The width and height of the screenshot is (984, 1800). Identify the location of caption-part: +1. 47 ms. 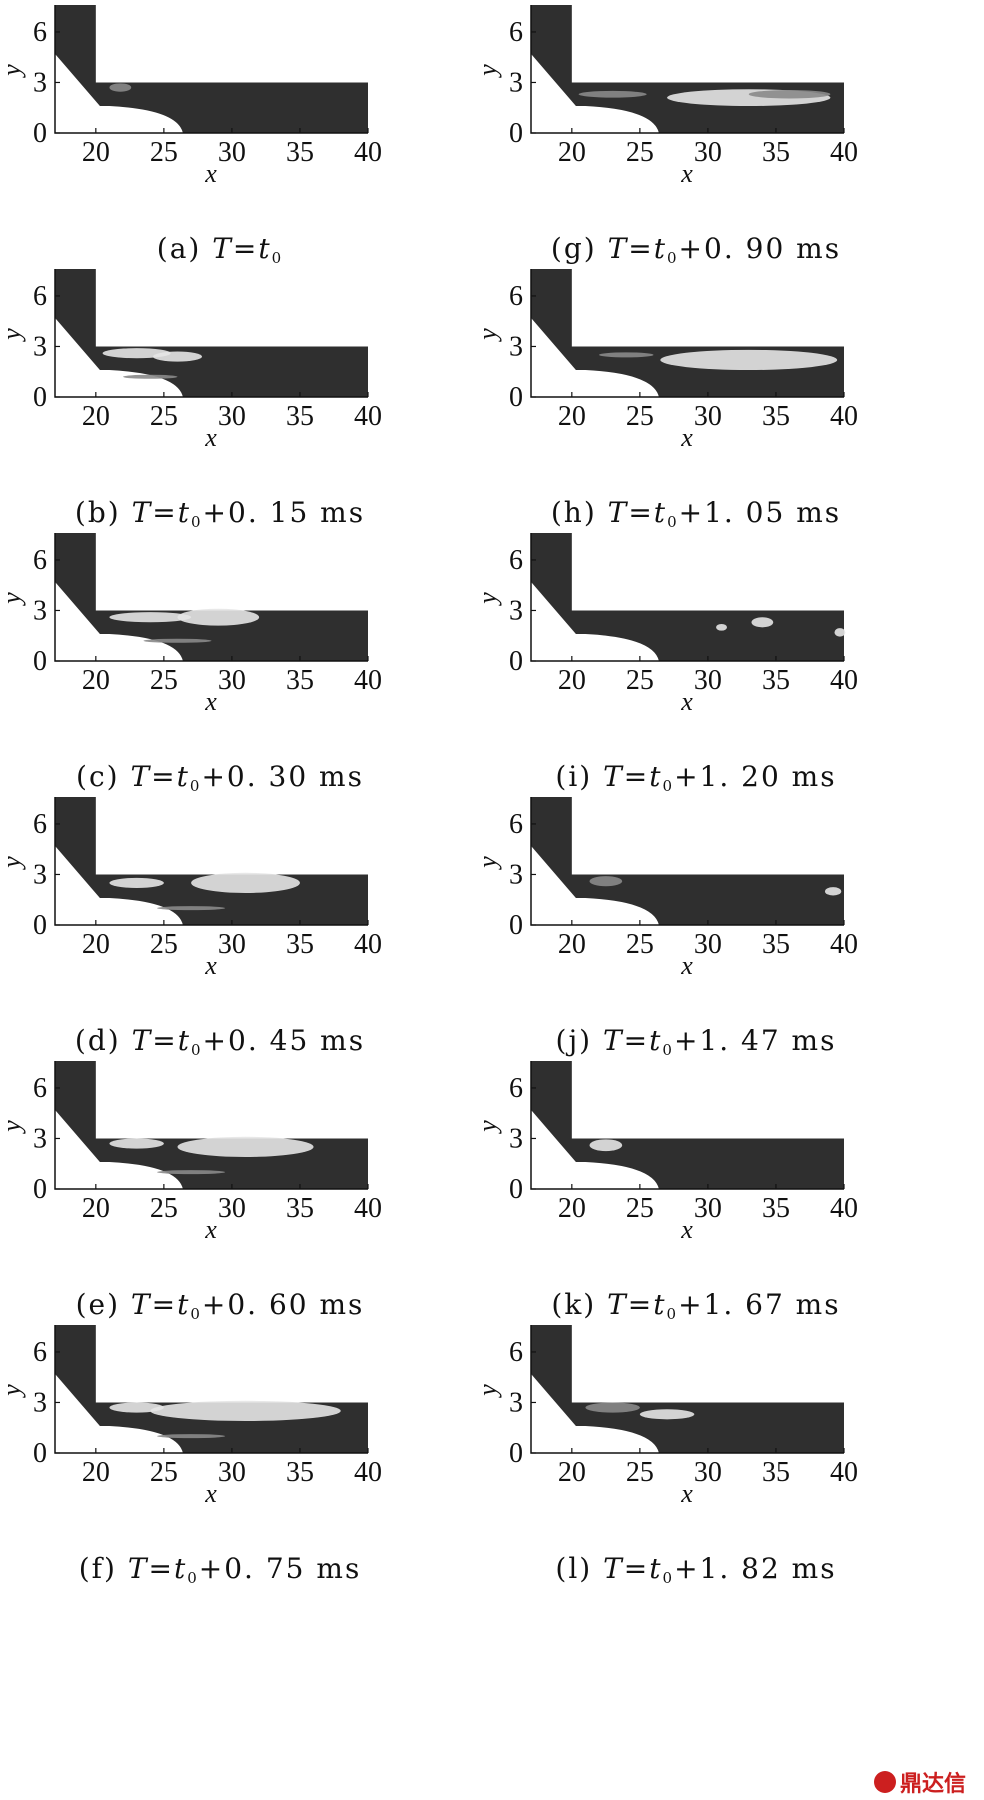
(755, 1040).